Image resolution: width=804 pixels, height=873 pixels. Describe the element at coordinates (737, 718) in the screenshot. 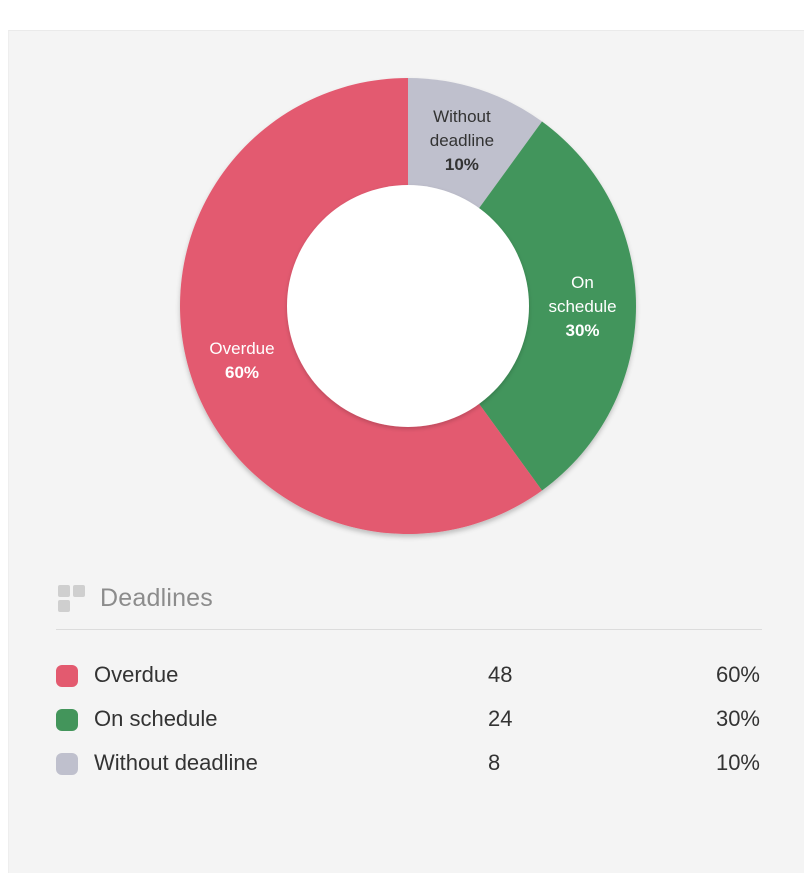

I see `legend-percent: 30%` at that location.